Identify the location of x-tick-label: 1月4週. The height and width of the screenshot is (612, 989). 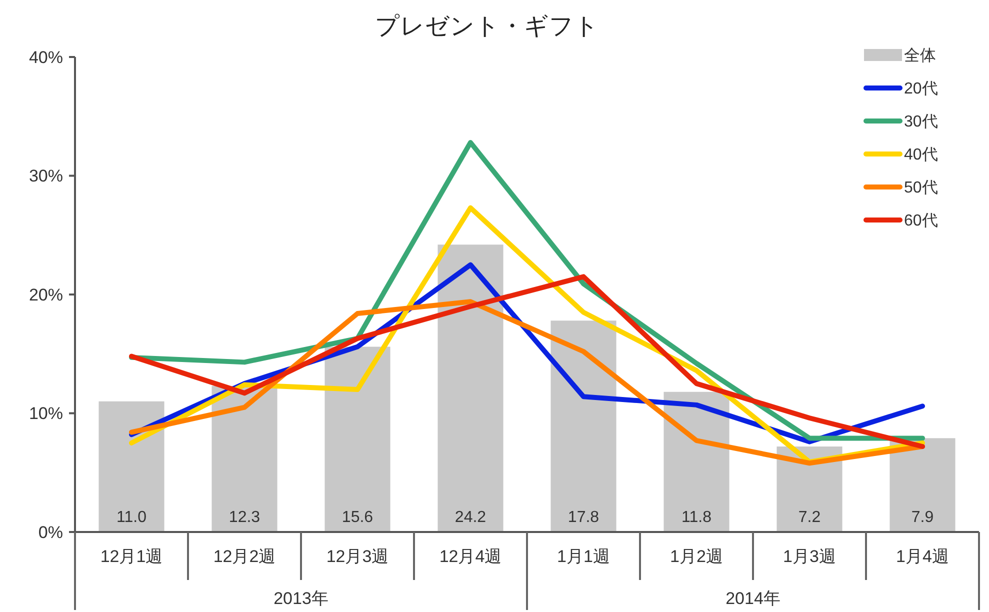
(922, 556).